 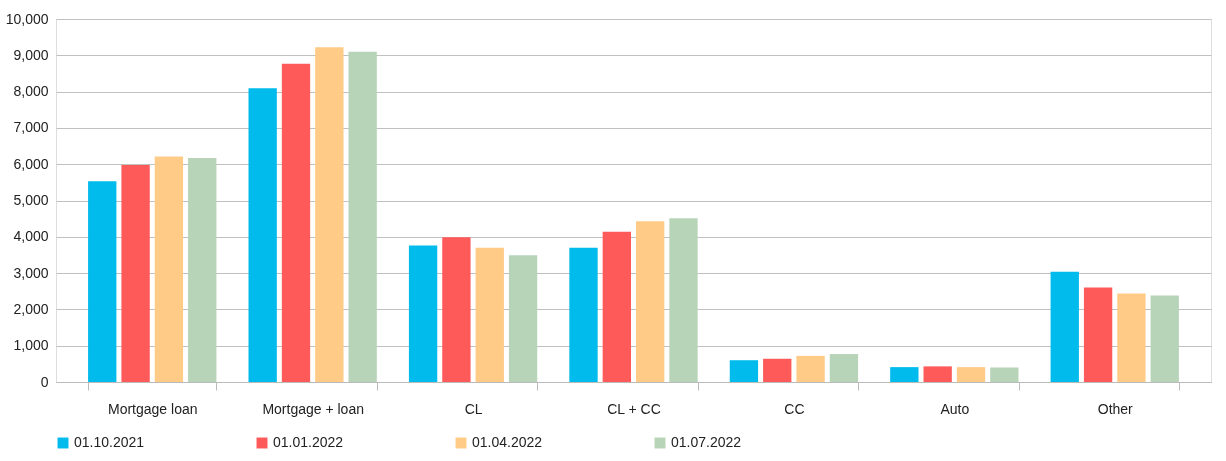 I want to click on x-tick-label: Mortgage + loan, so click(x=313, y=408).